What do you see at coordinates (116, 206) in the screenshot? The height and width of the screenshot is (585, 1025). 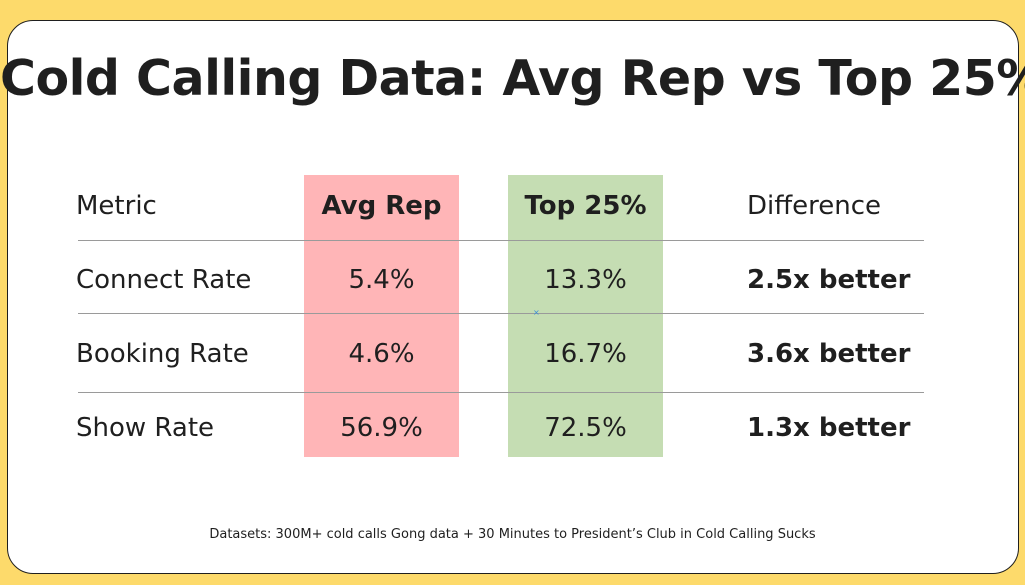 I see `header-metric: Metric` at bounding box center [116, 206].